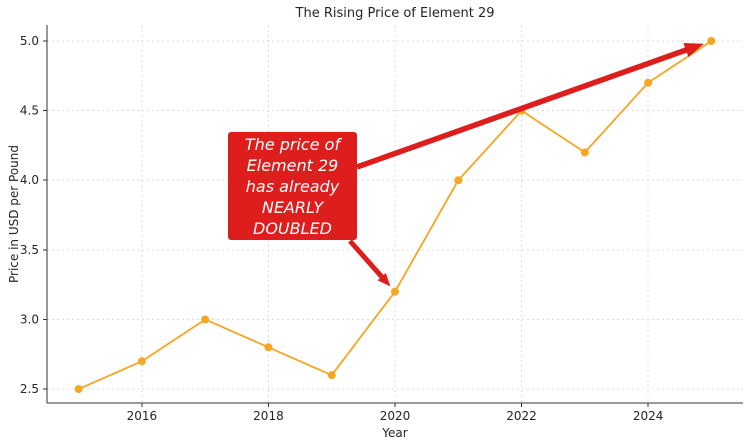 This screenshot has width=750, height=447. What do you see at coordinates (395, 416) in the screenshot?
I see `x-tick-label: 2020` at bounding box center [395, 416].